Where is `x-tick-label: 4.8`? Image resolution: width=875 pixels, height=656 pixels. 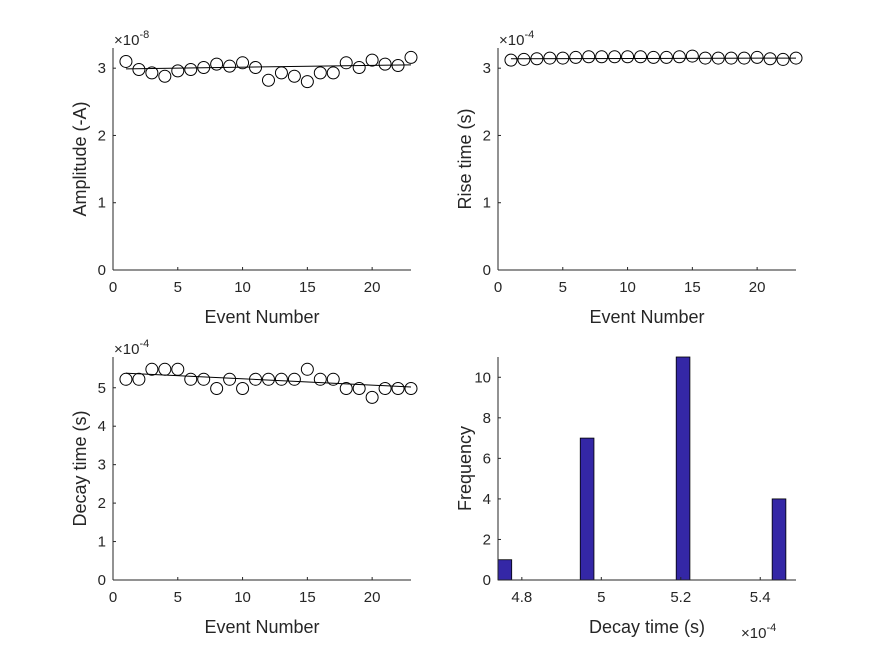
x-tick-label: 4.8 is located at coordinates (521, 597).